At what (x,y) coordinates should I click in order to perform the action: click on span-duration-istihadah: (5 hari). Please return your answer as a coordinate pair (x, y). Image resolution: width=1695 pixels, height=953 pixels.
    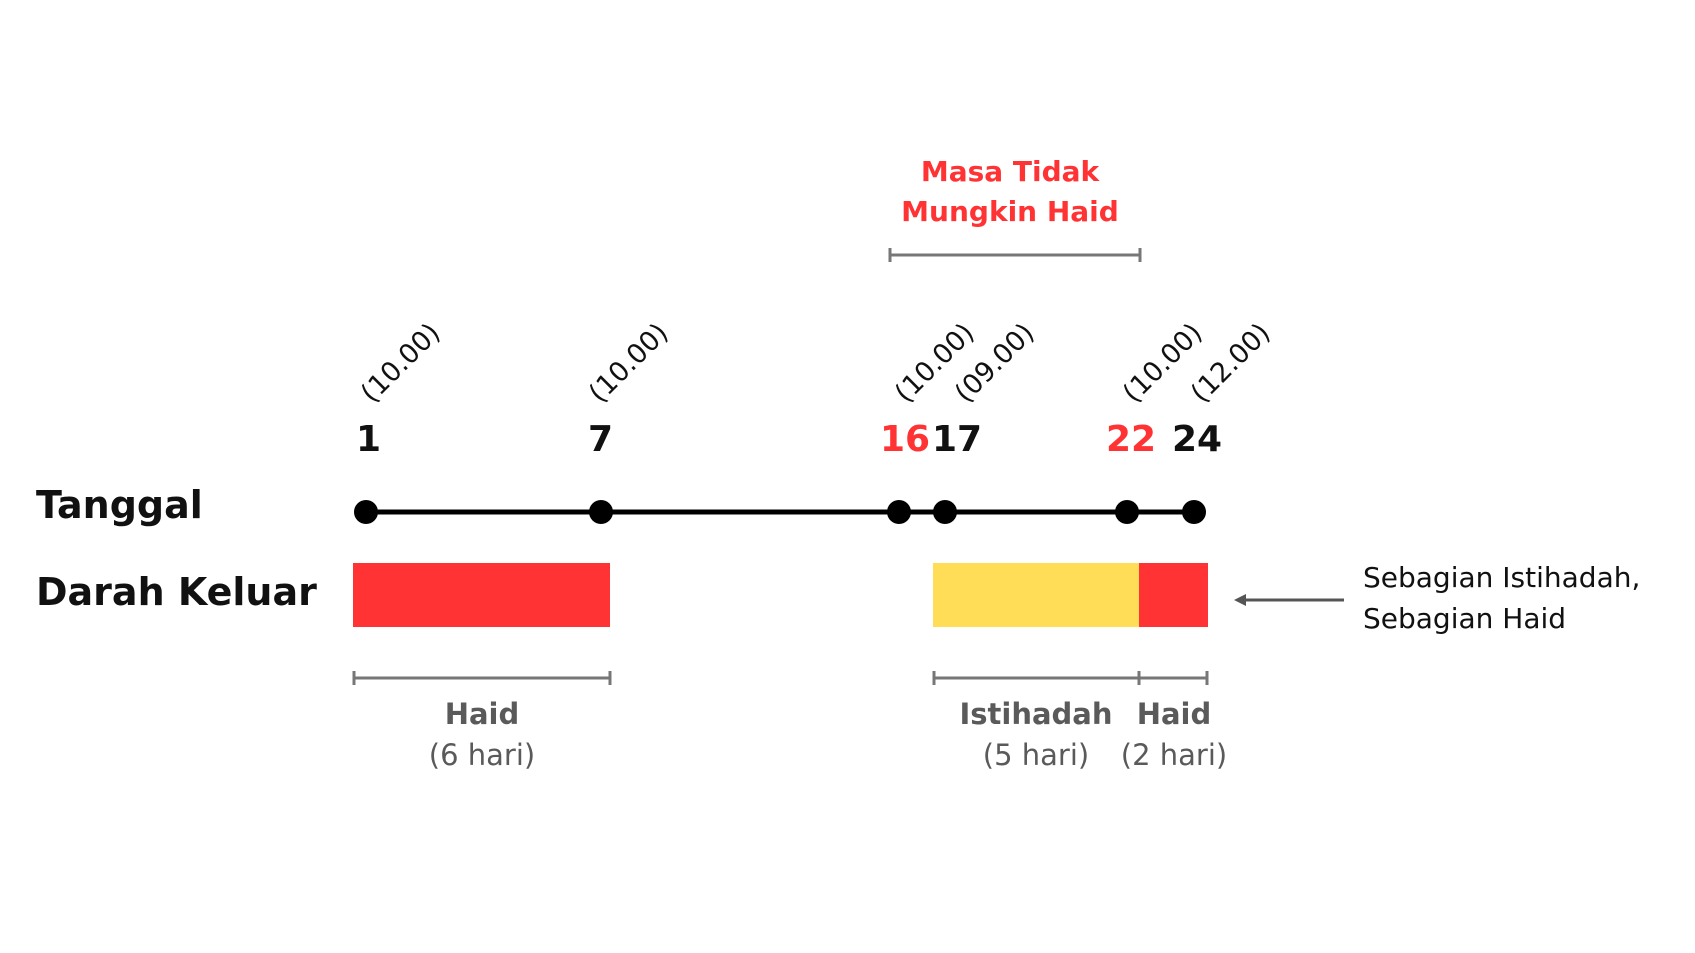
    Looking at the image, I should click on (1036, 755).